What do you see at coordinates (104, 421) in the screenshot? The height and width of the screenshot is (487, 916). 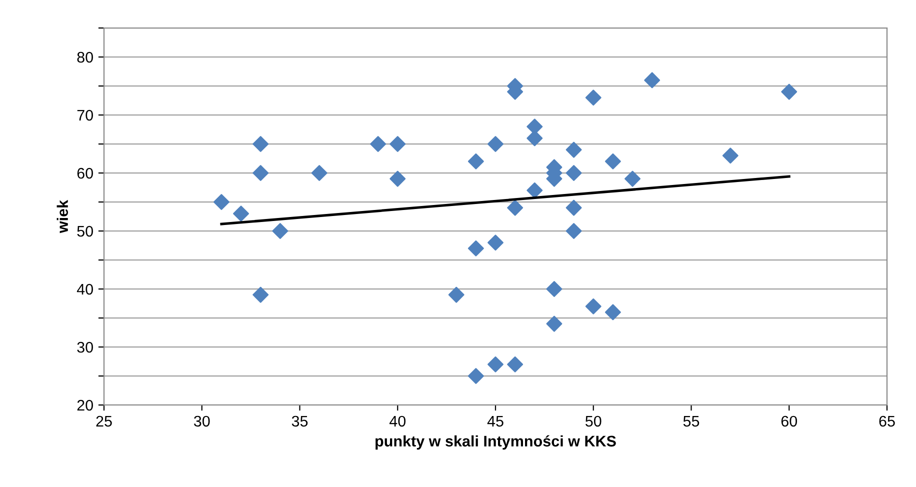 I see `x-tick-label: 25` at bounding box center [104, 421].